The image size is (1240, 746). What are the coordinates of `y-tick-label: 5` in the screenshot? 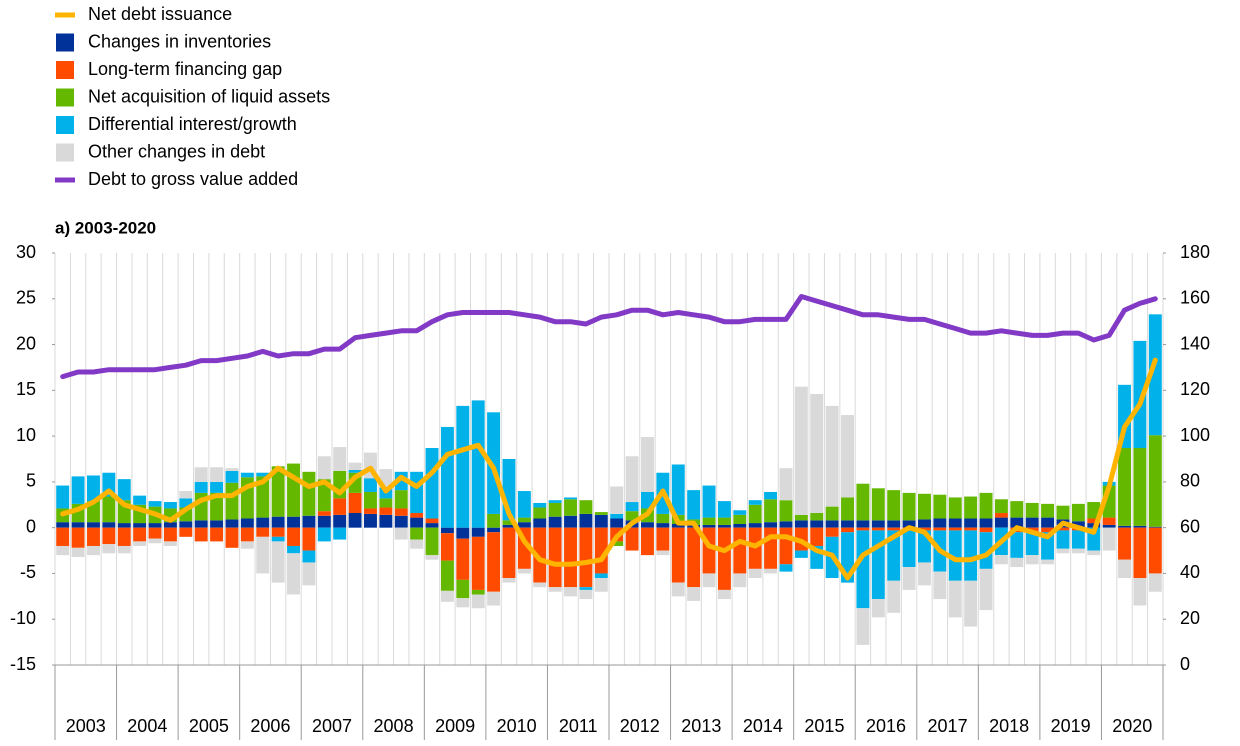 It's located at (31, 481).